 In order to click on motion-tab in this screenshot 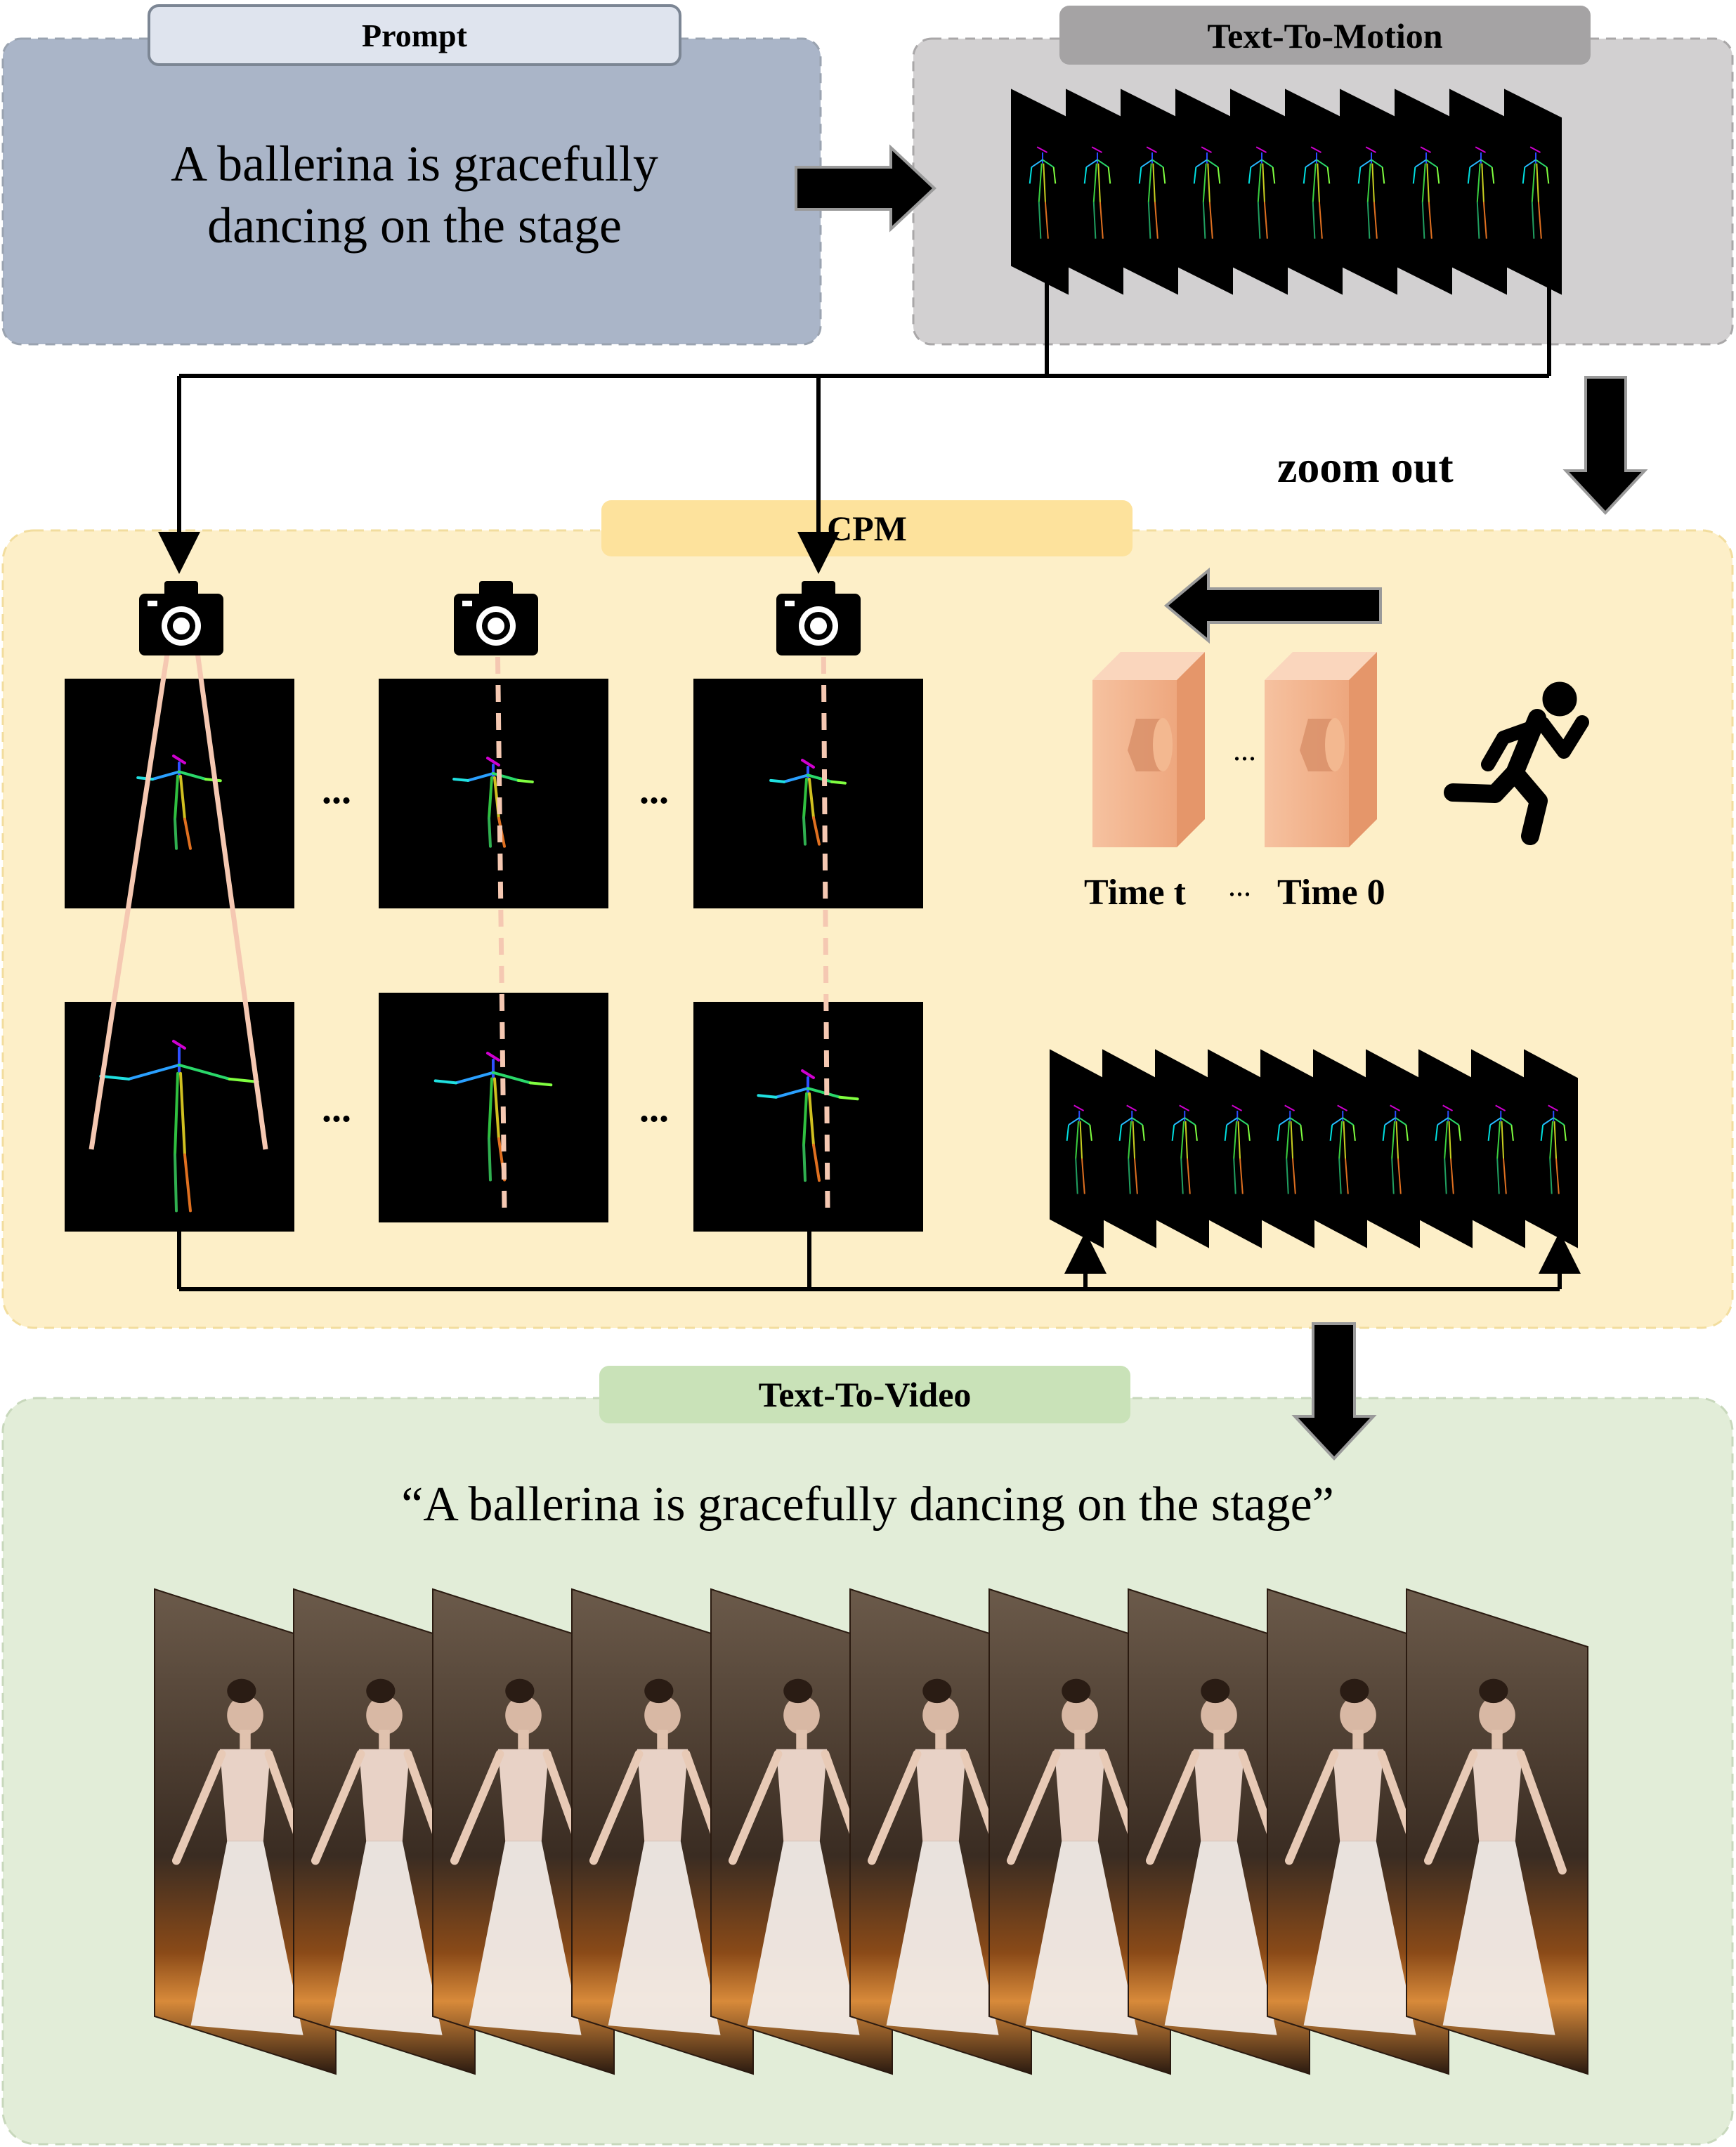, I will do `click(1325, 35)`.